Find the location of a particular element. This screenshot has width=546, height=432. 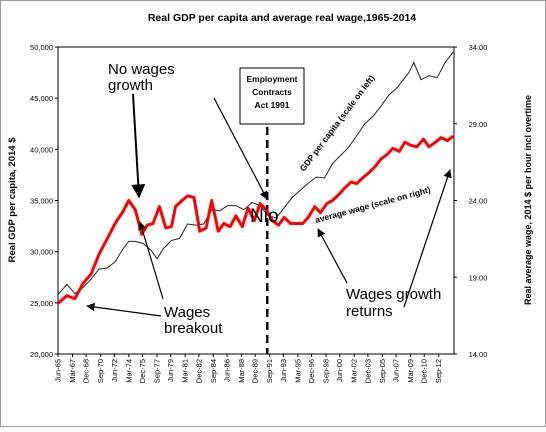

arrow-breakout-to-peak is located at coordinates (151, 260).